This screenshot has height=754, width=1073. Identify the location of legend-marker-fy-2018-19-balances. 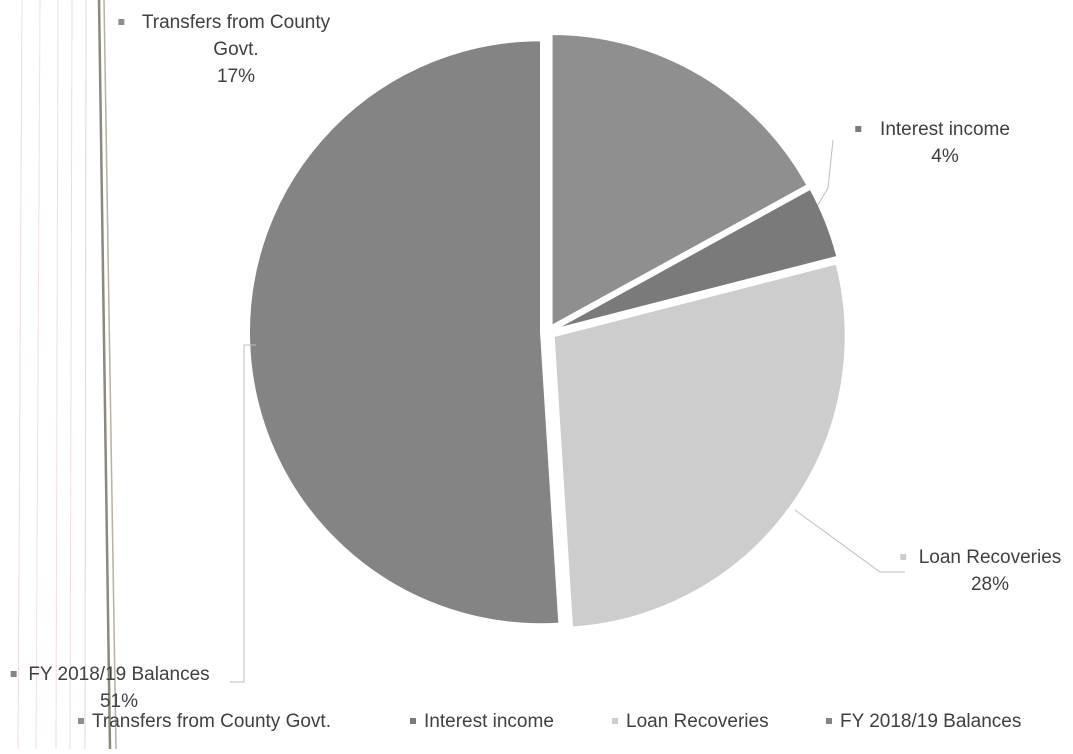
(829, 721).